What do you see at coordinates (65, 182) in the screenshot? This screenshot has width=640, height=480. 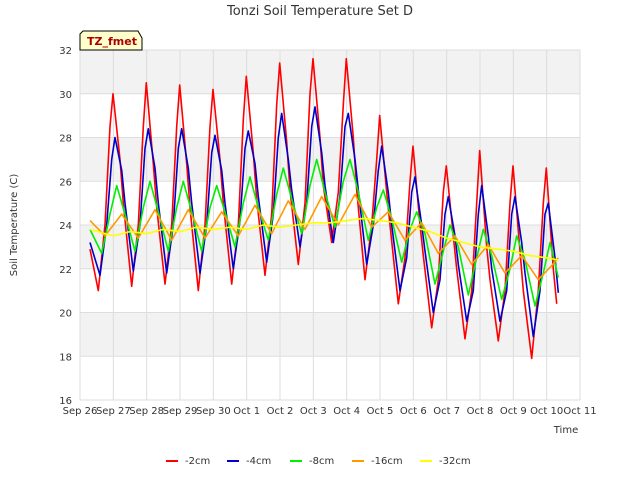 I see `y-tick-label: 26` at bounding box center [65, 182].